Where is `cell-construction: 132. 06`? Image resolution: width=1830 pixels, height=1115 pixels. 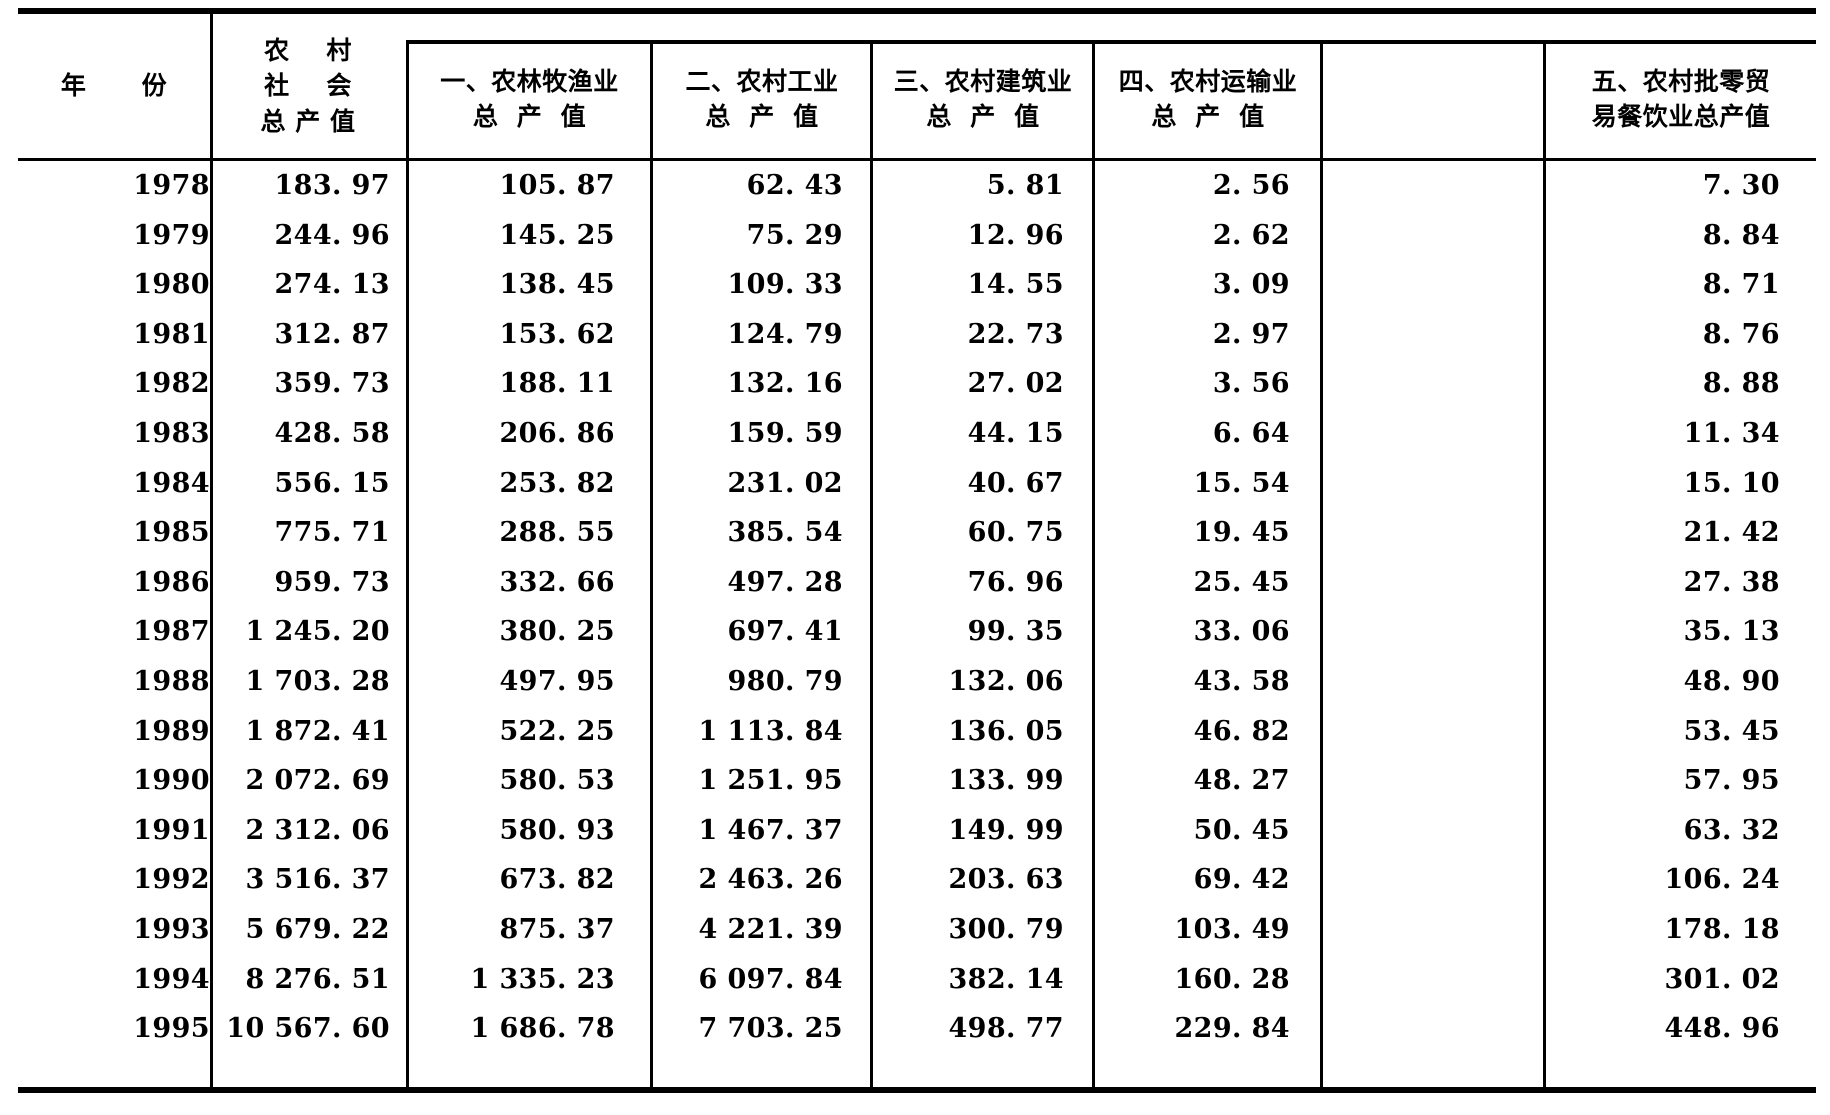
cell-construction: 132. 06 is located at coordinates (1006, 681).